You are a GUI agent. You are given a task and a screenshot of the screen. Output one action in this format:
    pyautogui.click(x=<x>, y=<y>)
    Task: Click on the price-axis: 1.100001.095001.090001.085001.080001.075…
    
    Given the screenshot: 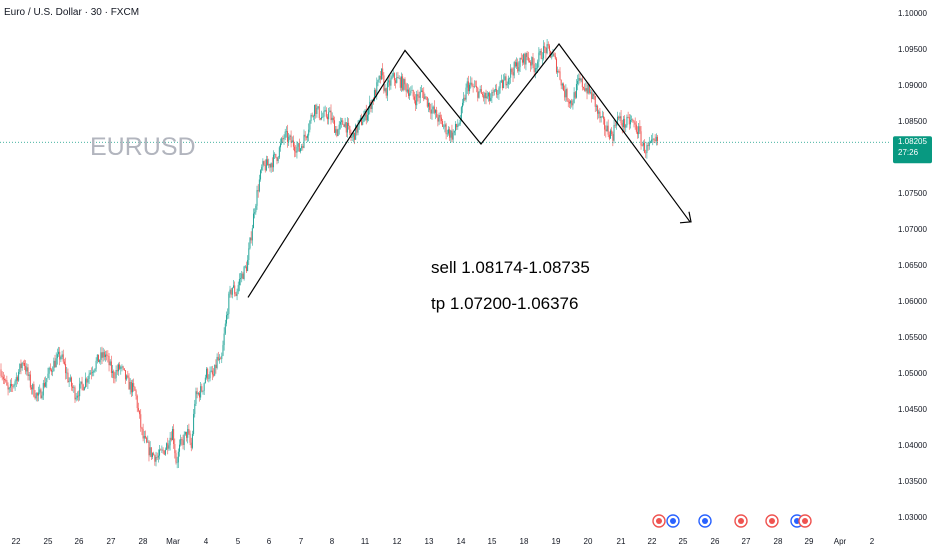 What is the action you would take?
    pyautogui.click(x=912, y=265)
    